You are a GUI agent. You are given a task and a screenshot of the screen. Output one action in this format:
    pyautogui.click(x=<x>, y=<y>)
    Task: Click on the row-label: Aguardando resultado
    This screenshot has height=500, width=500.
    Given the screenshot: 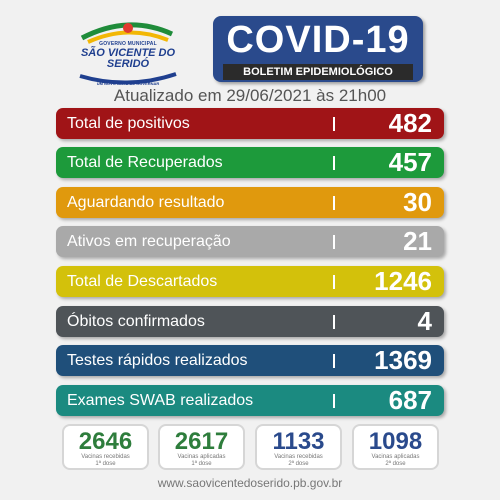 What is the action you would take?
    pyautogui.click(x=146, y=202)
    